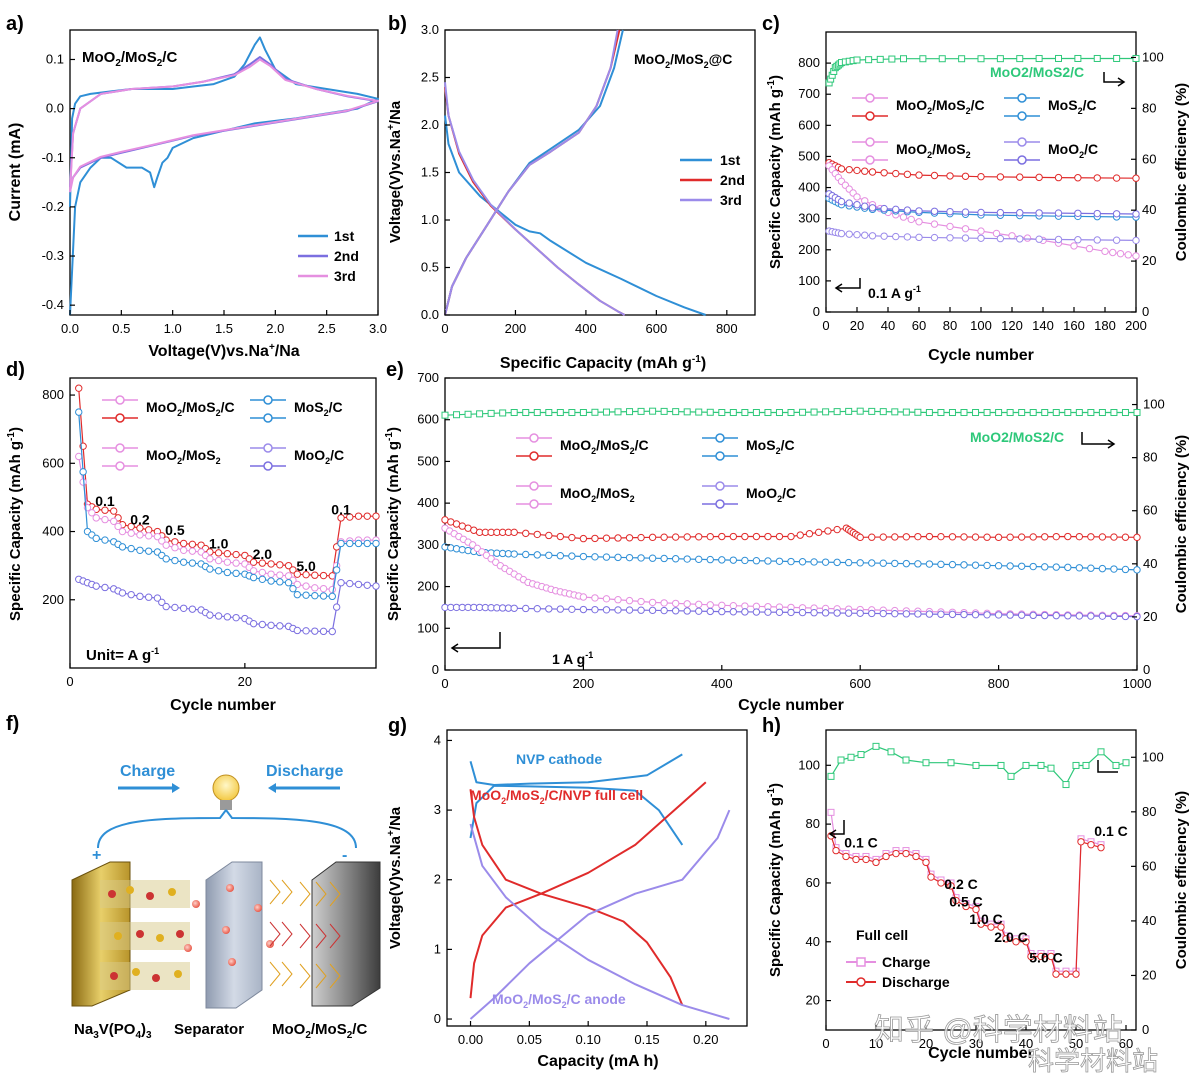 Image resolution: width=1198 pixels, height=1080 pixels. Describe the element at coordinates (1076, 1043) in the screenshot. I see `x-tick-label: 50` at that location.